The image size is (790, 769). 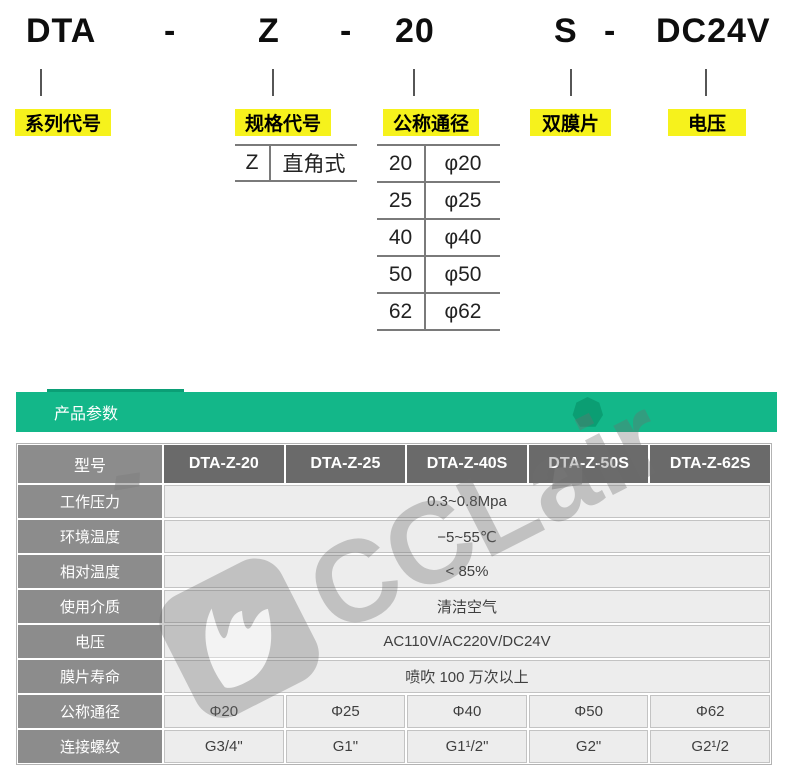 What do you see at coordinates (467, 606) in the screenshot?
I see `table-cell: 清洁空气` at bounding box center [467, 606].